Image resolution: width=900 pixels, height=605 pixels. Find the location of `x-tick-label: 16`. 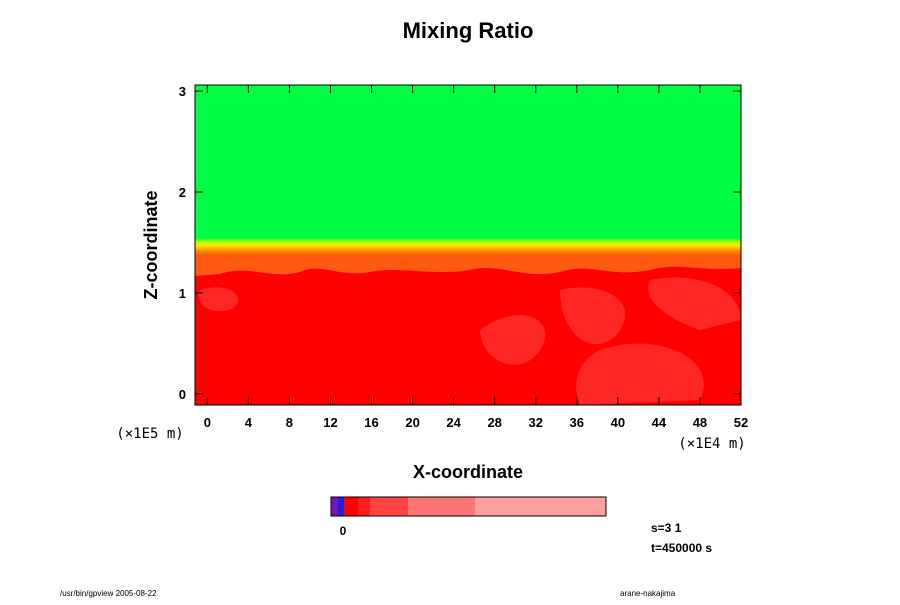

x-tick-label: 16 is located at coordinates (371, 422).